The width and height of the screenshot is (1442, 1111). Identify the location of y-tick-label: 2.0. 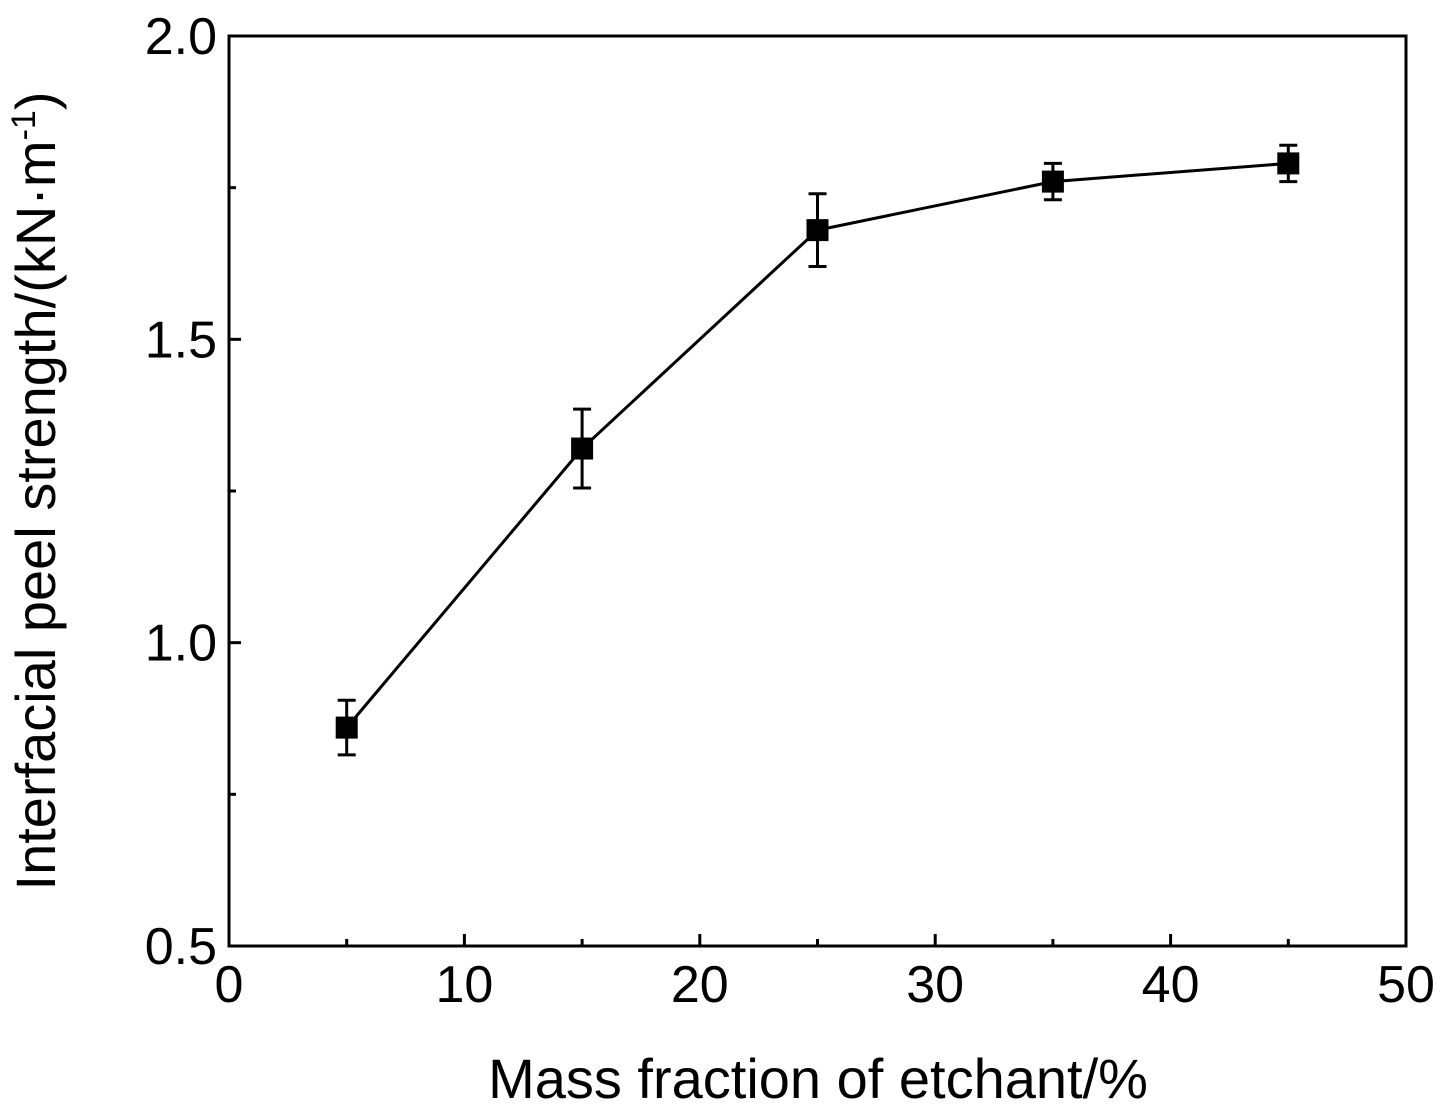
(181, 37).